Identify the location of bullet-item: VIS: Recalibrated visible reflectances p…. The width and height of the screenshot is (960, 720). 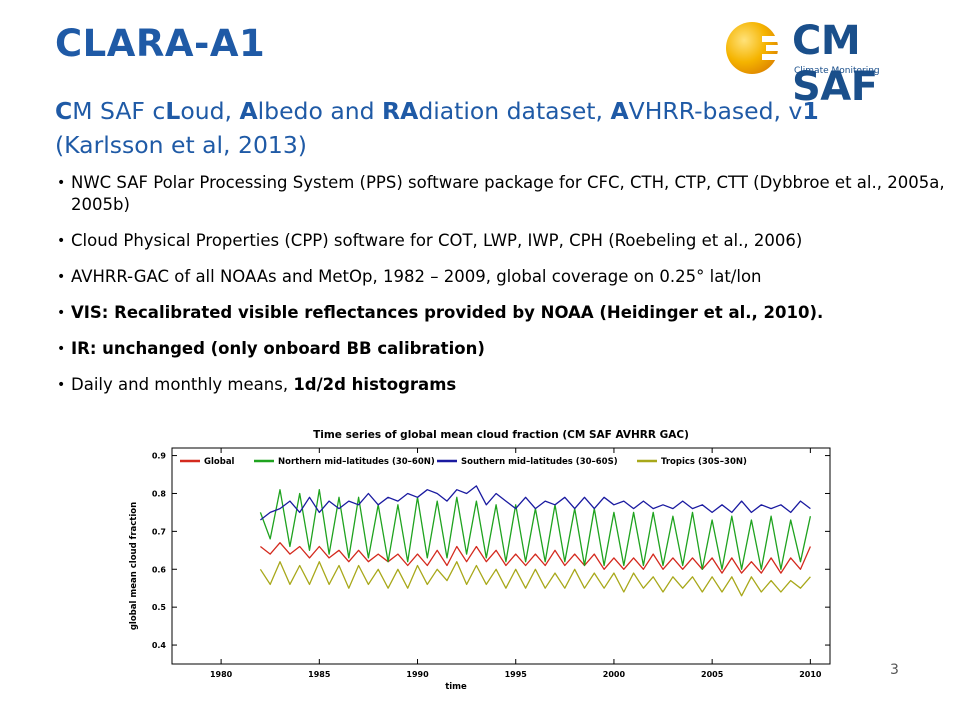
(500, 313).